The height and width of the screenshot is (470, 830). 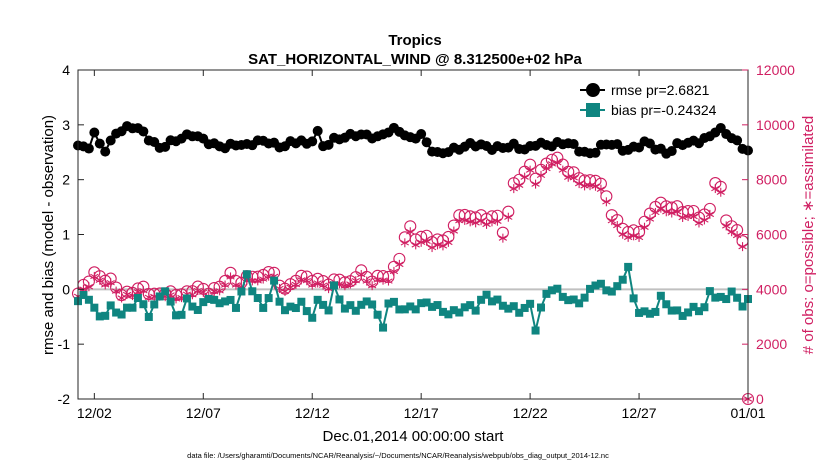 I want to click on y-tick-label: -1, so click(x=64, y=344).